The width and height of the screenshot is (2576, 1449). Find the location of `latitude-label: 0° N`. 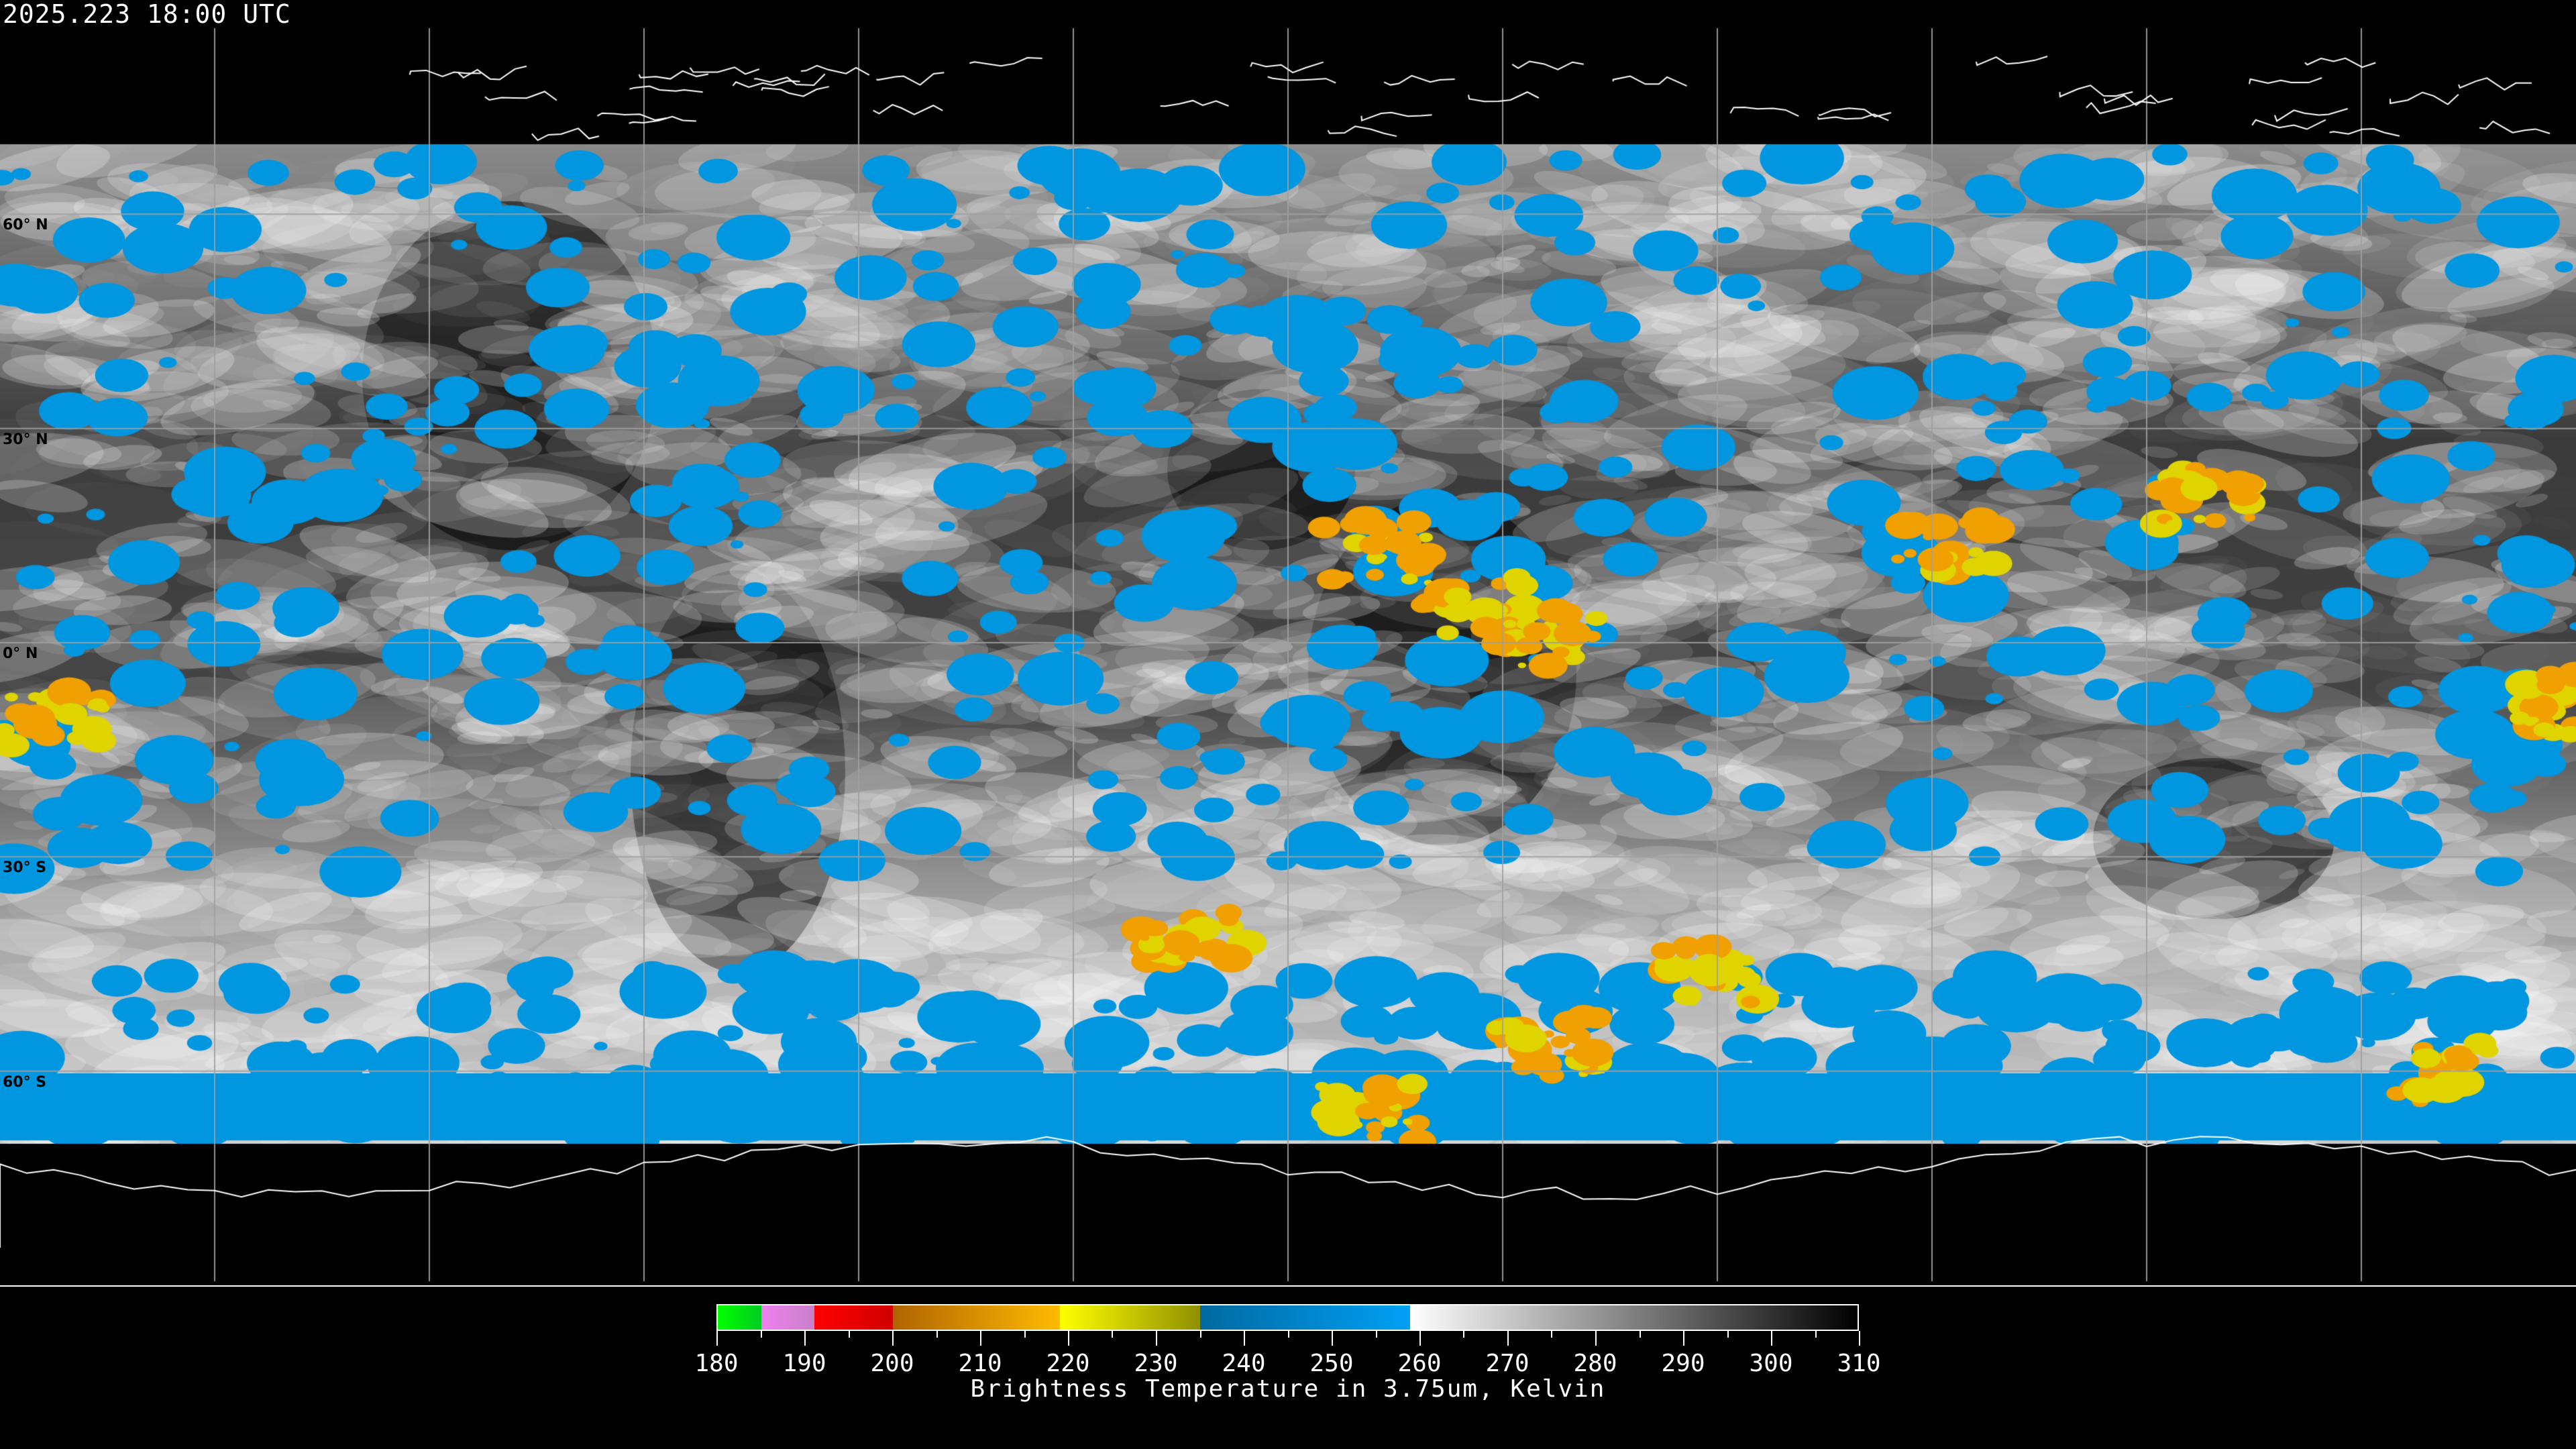

latitude-label: 0° N is located at coordinates (20, 653).